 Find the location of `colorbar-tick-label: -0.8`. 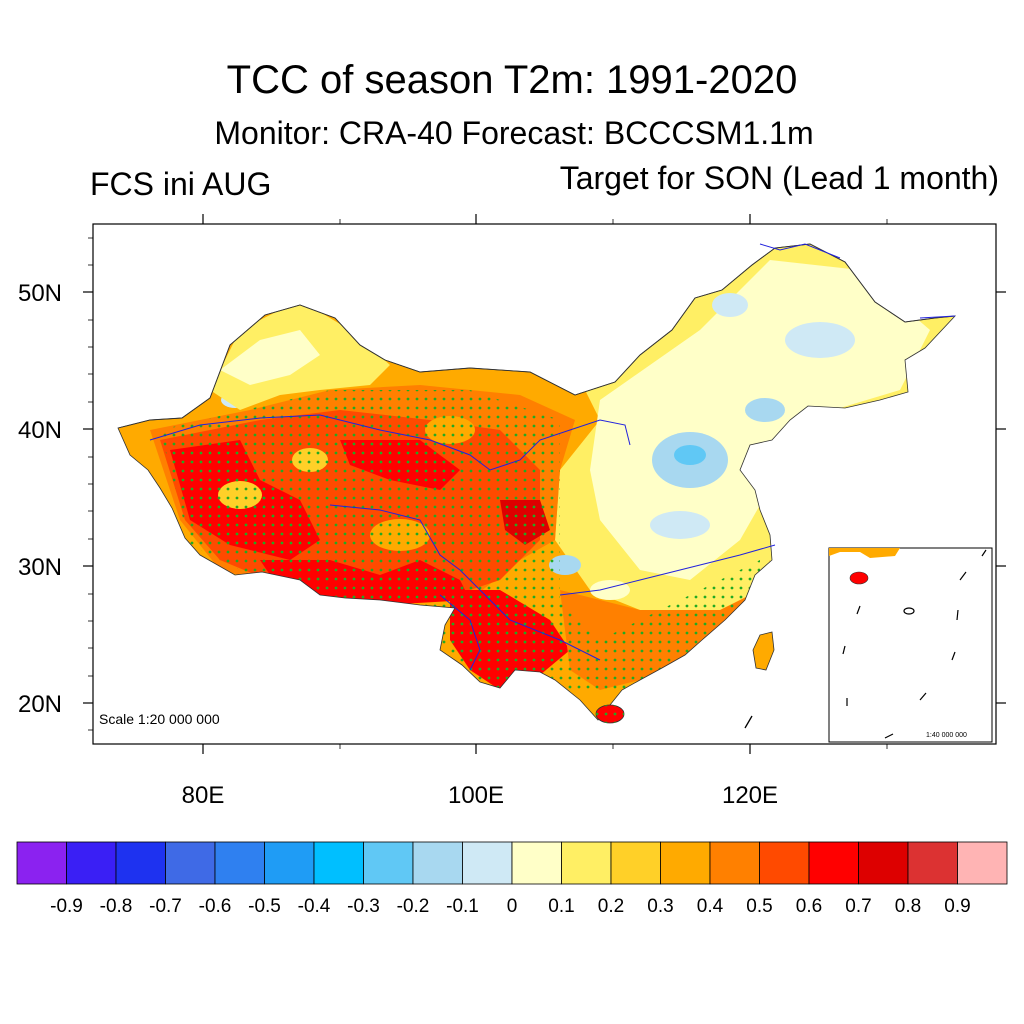

colorbar-tick-label: -0.8 is located at coordinates (116, 906).